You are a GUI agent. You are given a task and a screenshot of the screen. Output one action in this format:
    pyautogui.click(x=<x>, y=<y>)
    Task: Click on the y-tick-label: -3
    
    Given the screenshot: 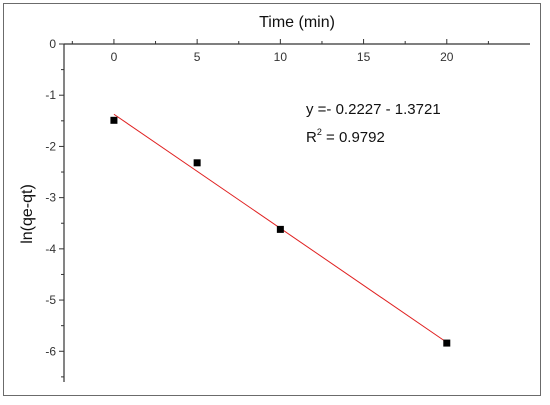 What is the action you would take?
    pyautogui.click(x=50, y=198)
    